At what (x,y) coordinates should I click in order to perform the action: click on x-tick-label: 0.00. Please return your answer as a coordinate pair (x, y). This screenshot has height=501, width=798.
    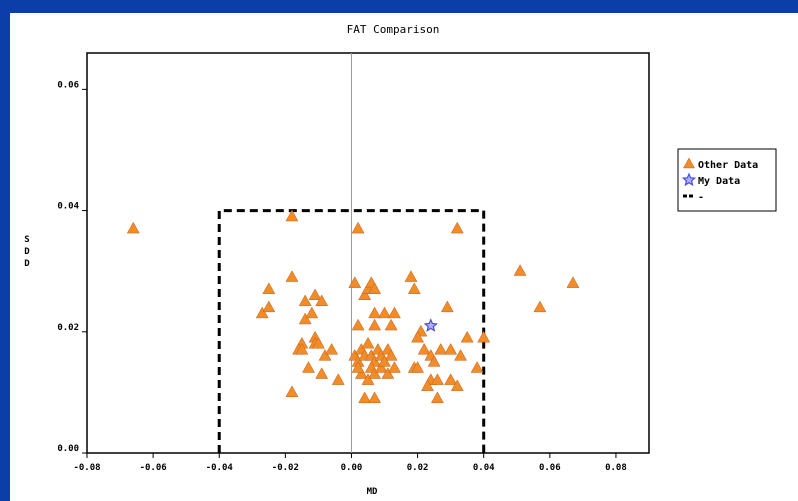
    Looking at the image, I should click on (352, 468).